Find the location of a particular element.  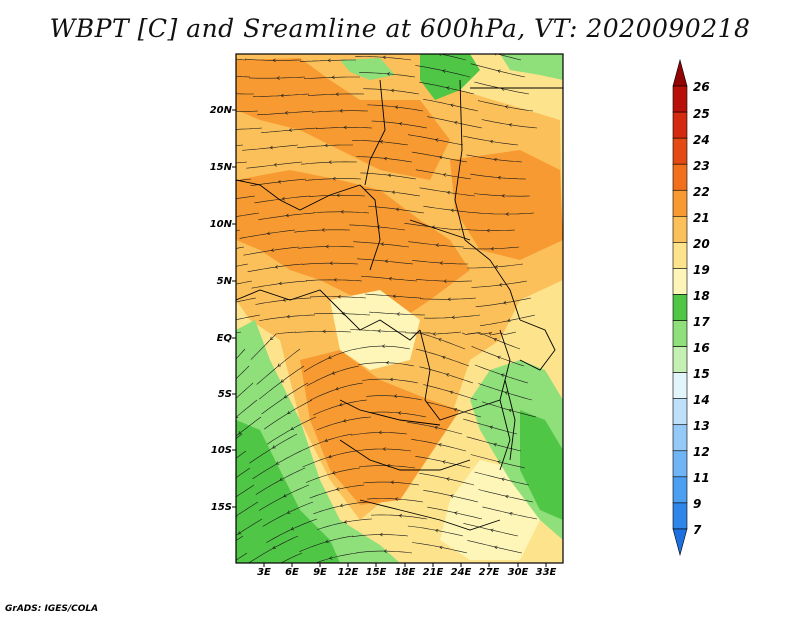

colorbar-label-21: 21 is located at coordinates (701, 218).